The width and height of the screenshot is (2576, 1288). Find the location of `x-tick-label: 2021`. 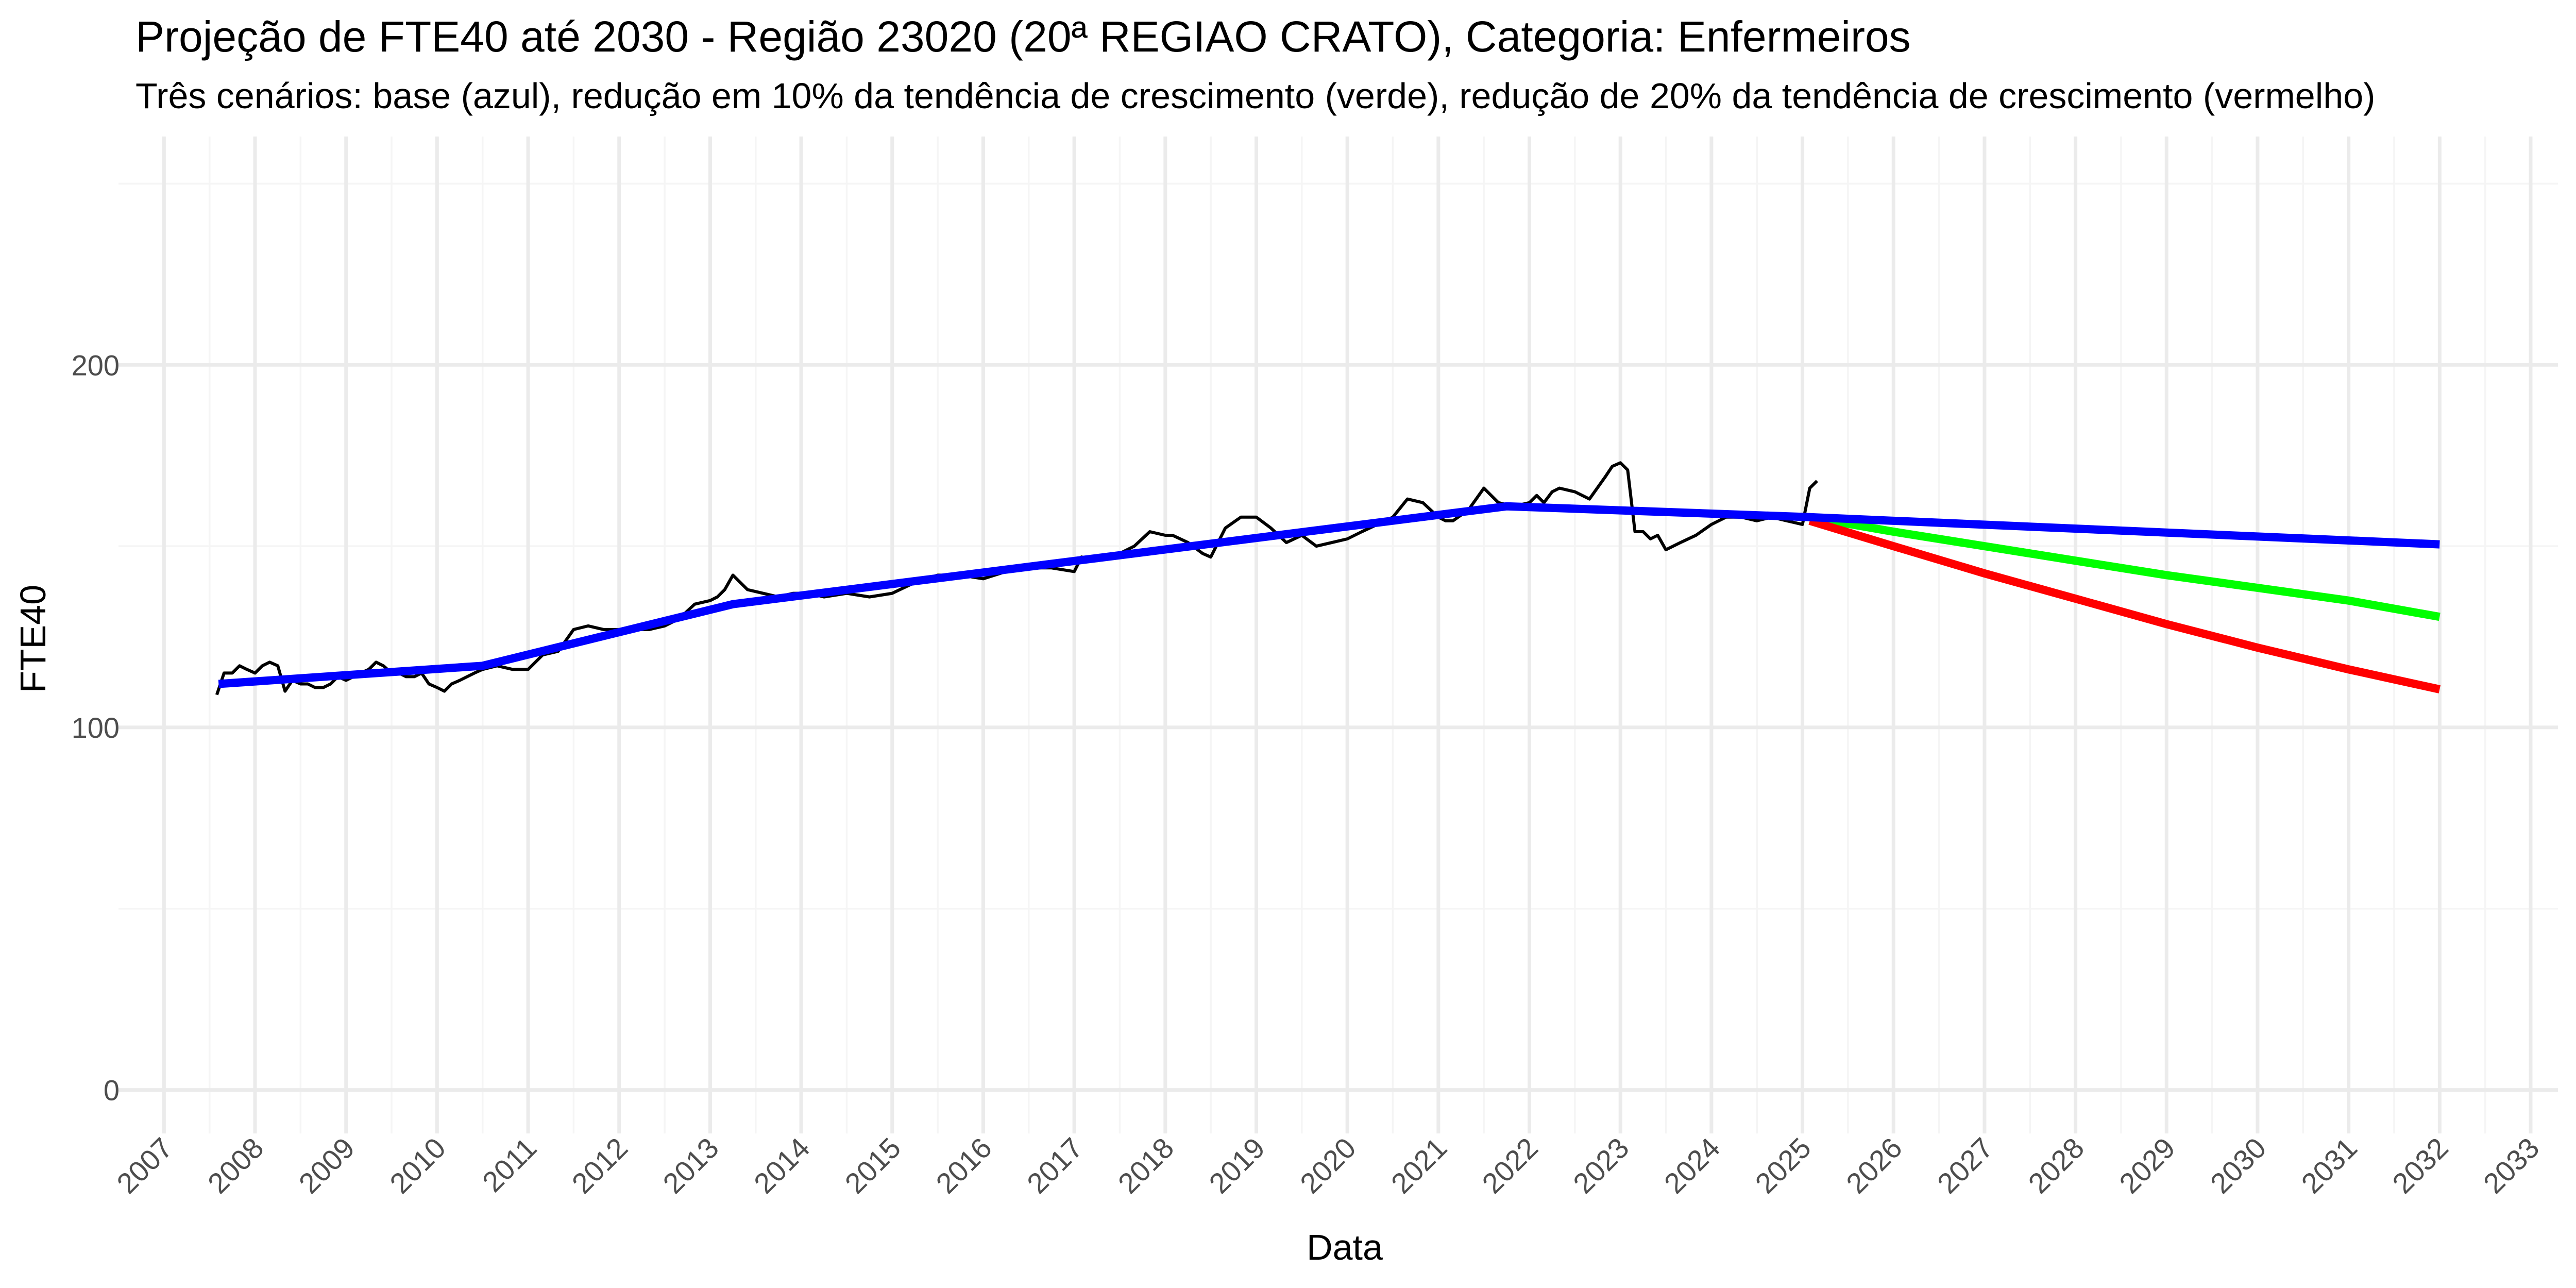

x-tick-label: 2021 is located at coordinates (1419, 1165).